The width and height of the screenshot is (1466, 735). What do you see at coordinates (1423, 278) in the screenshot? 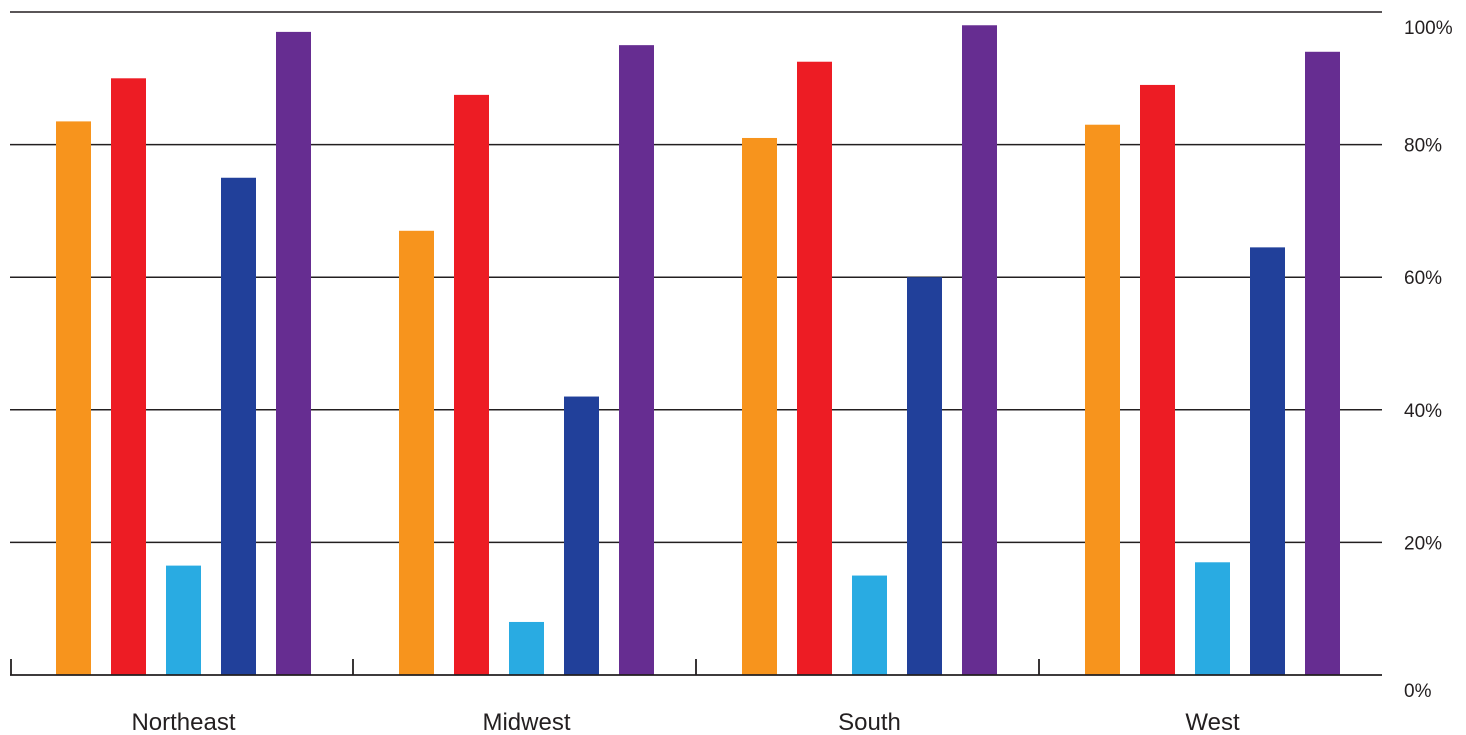
I see `y-tick-label-60: 60%` at bounding box center [1423, 278].